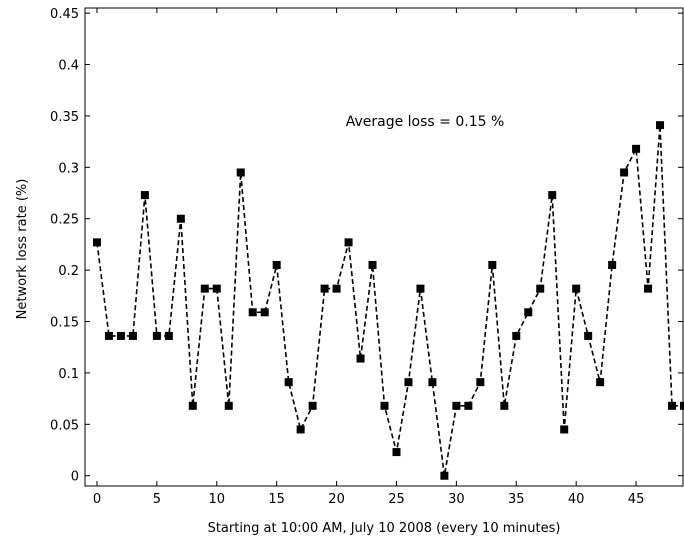  What do you see at coordinates (75, 477) in the screenshot?
I see `y-tick-label: 0` at bounding box center [75, 477].